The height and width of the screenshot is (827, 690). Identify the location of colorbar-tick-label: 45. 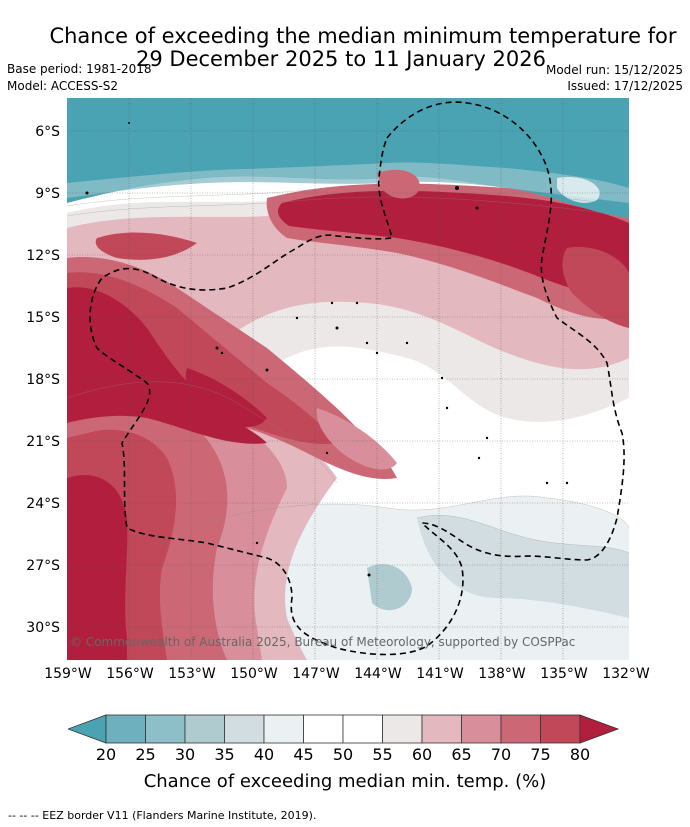
(303, 754).